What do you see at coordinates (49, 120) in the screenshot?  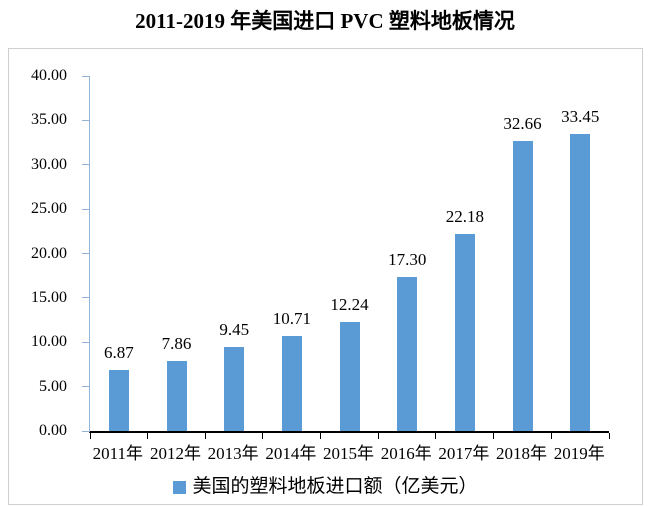 I see `y-axis-tick-label: 35.00` at bounding box center [49, 120].